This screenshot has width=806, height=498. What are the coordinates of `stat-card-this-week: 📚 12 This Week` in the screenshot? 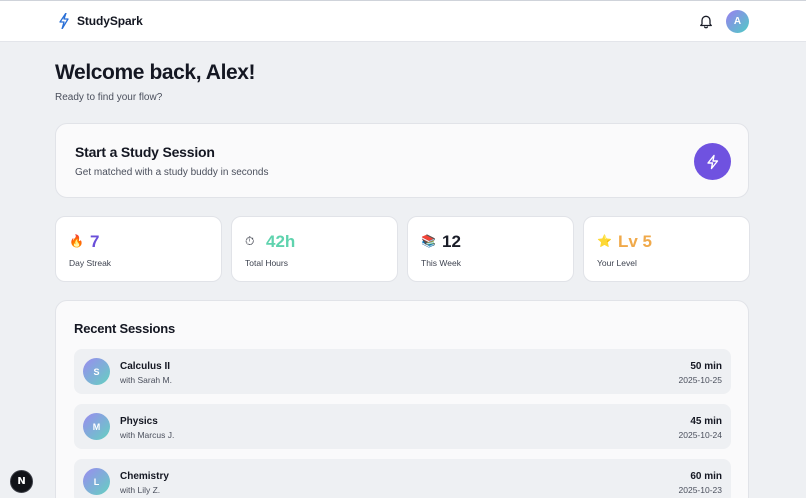 It's located at (490, 249).